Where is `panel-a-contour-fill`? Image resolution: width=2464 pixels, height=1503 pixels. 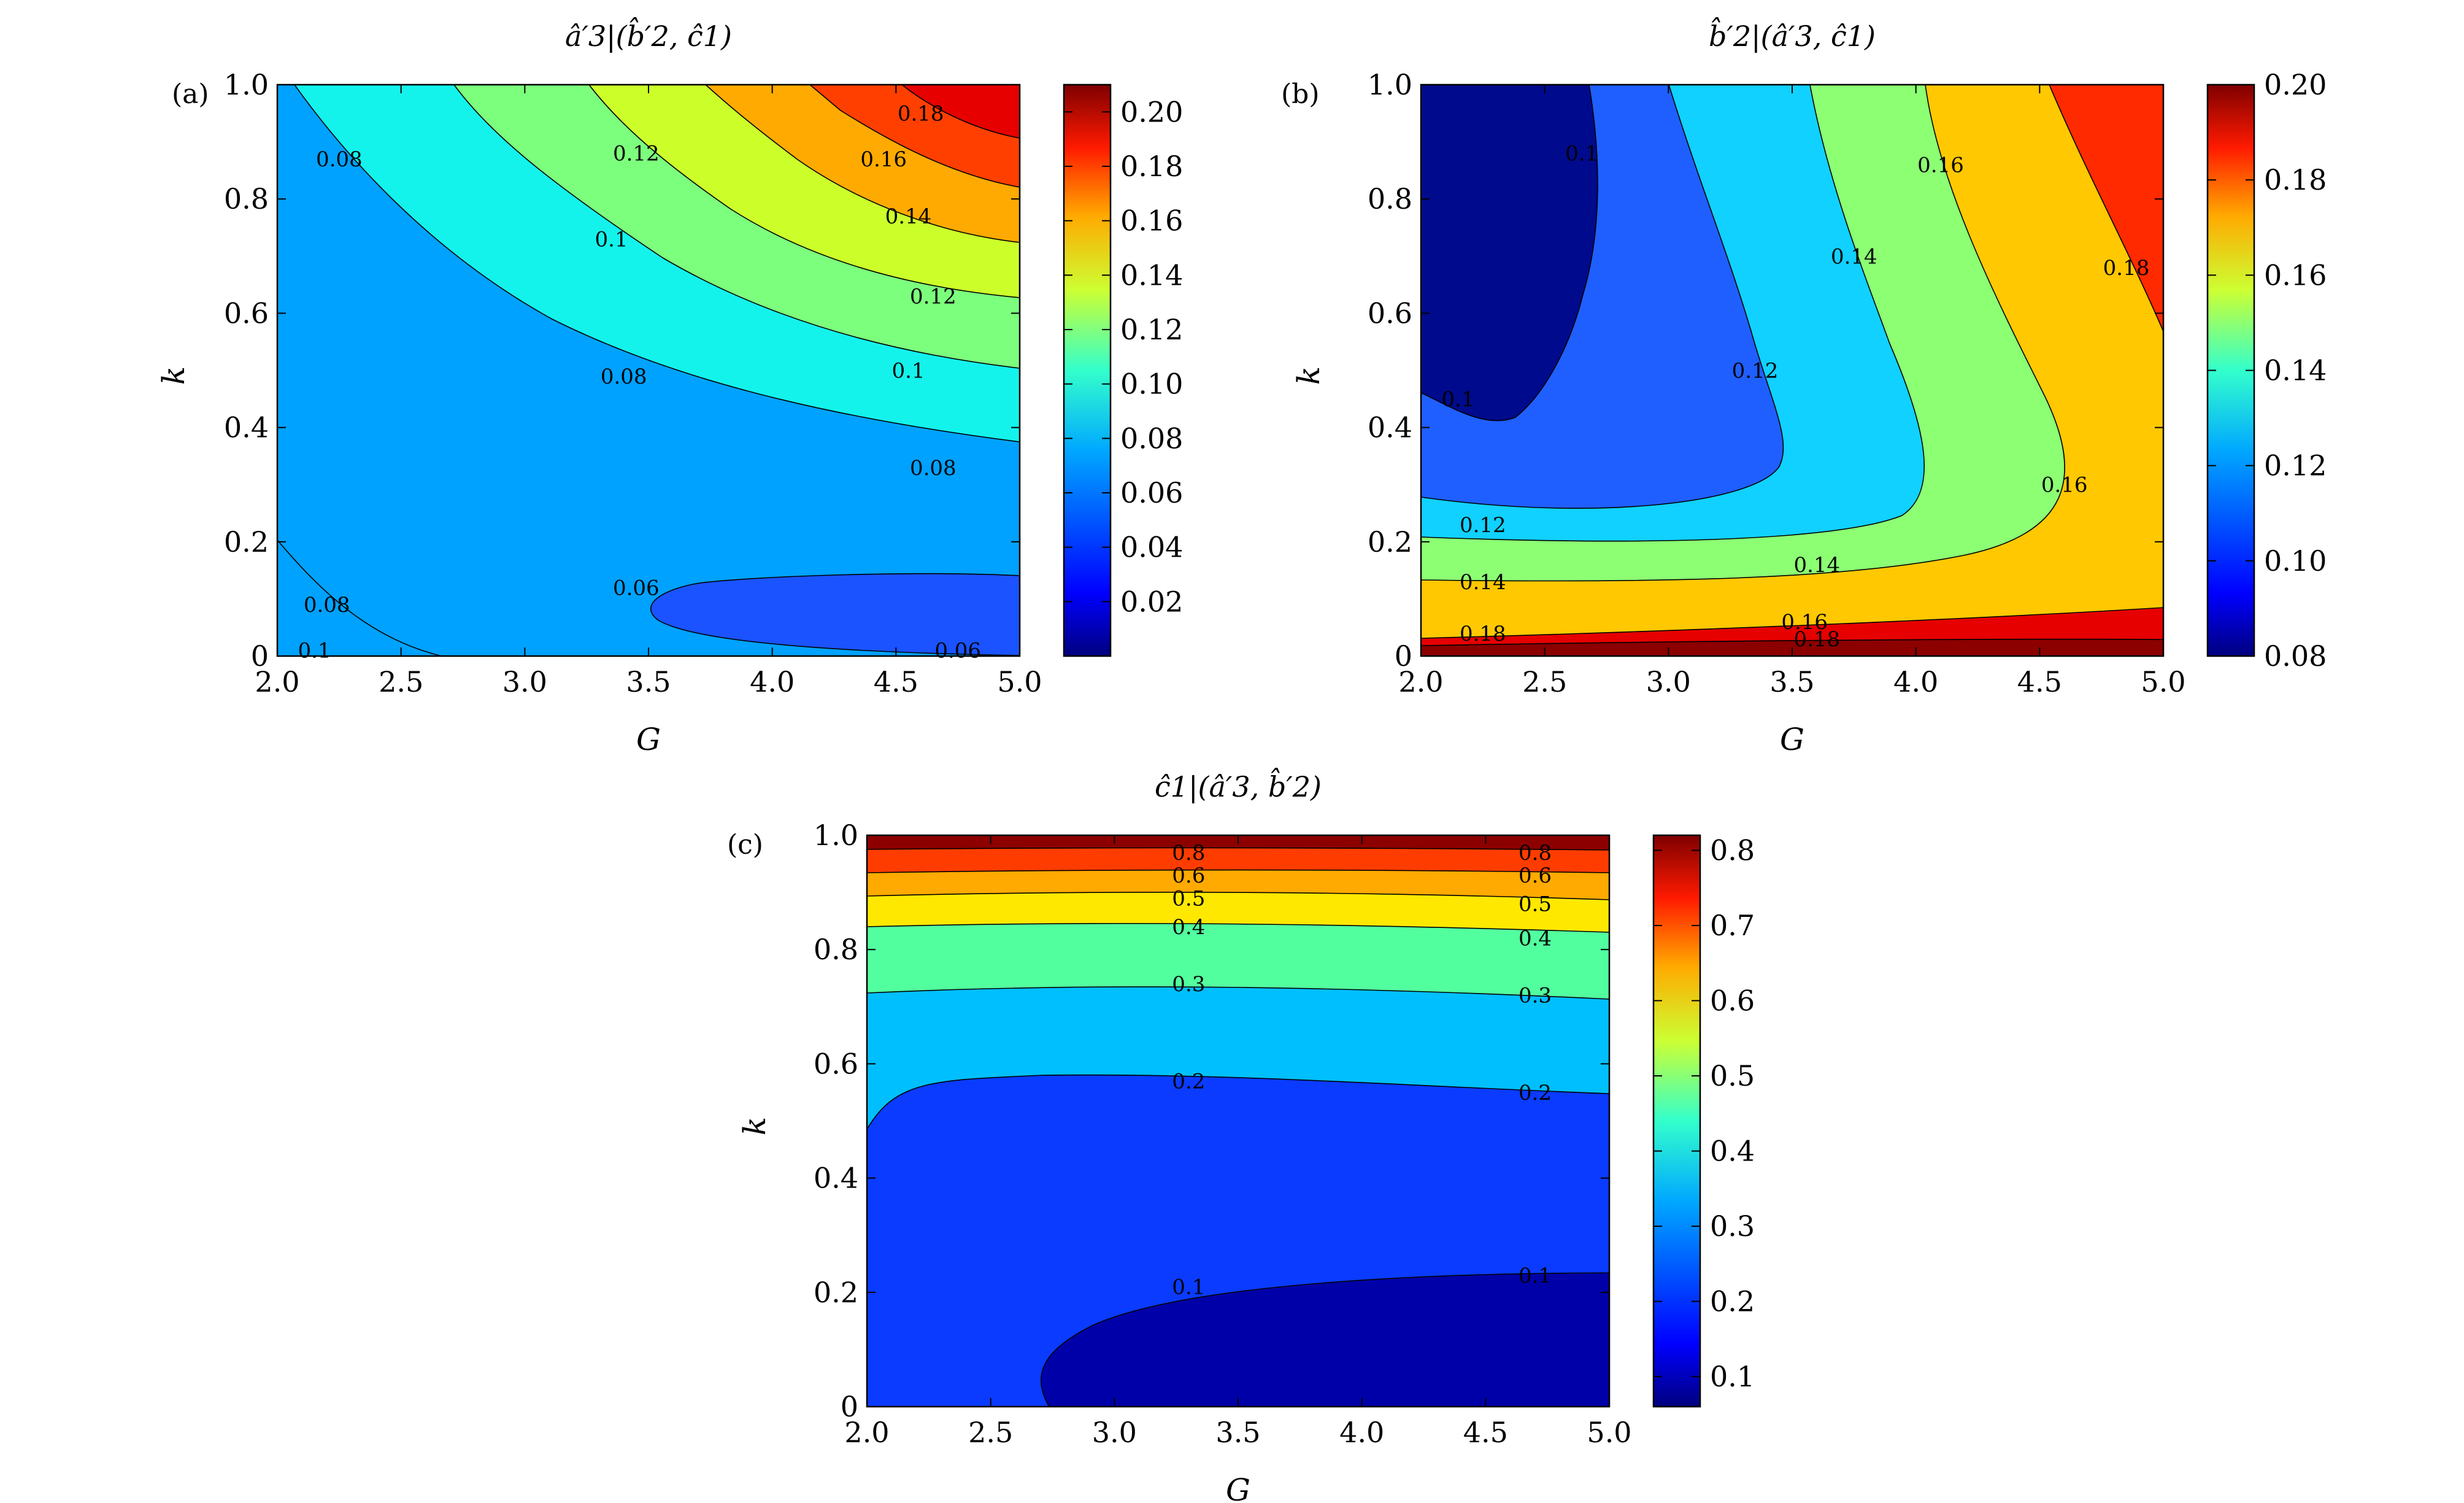
panel-a-contour-fill is located at coordinates (648, 370).